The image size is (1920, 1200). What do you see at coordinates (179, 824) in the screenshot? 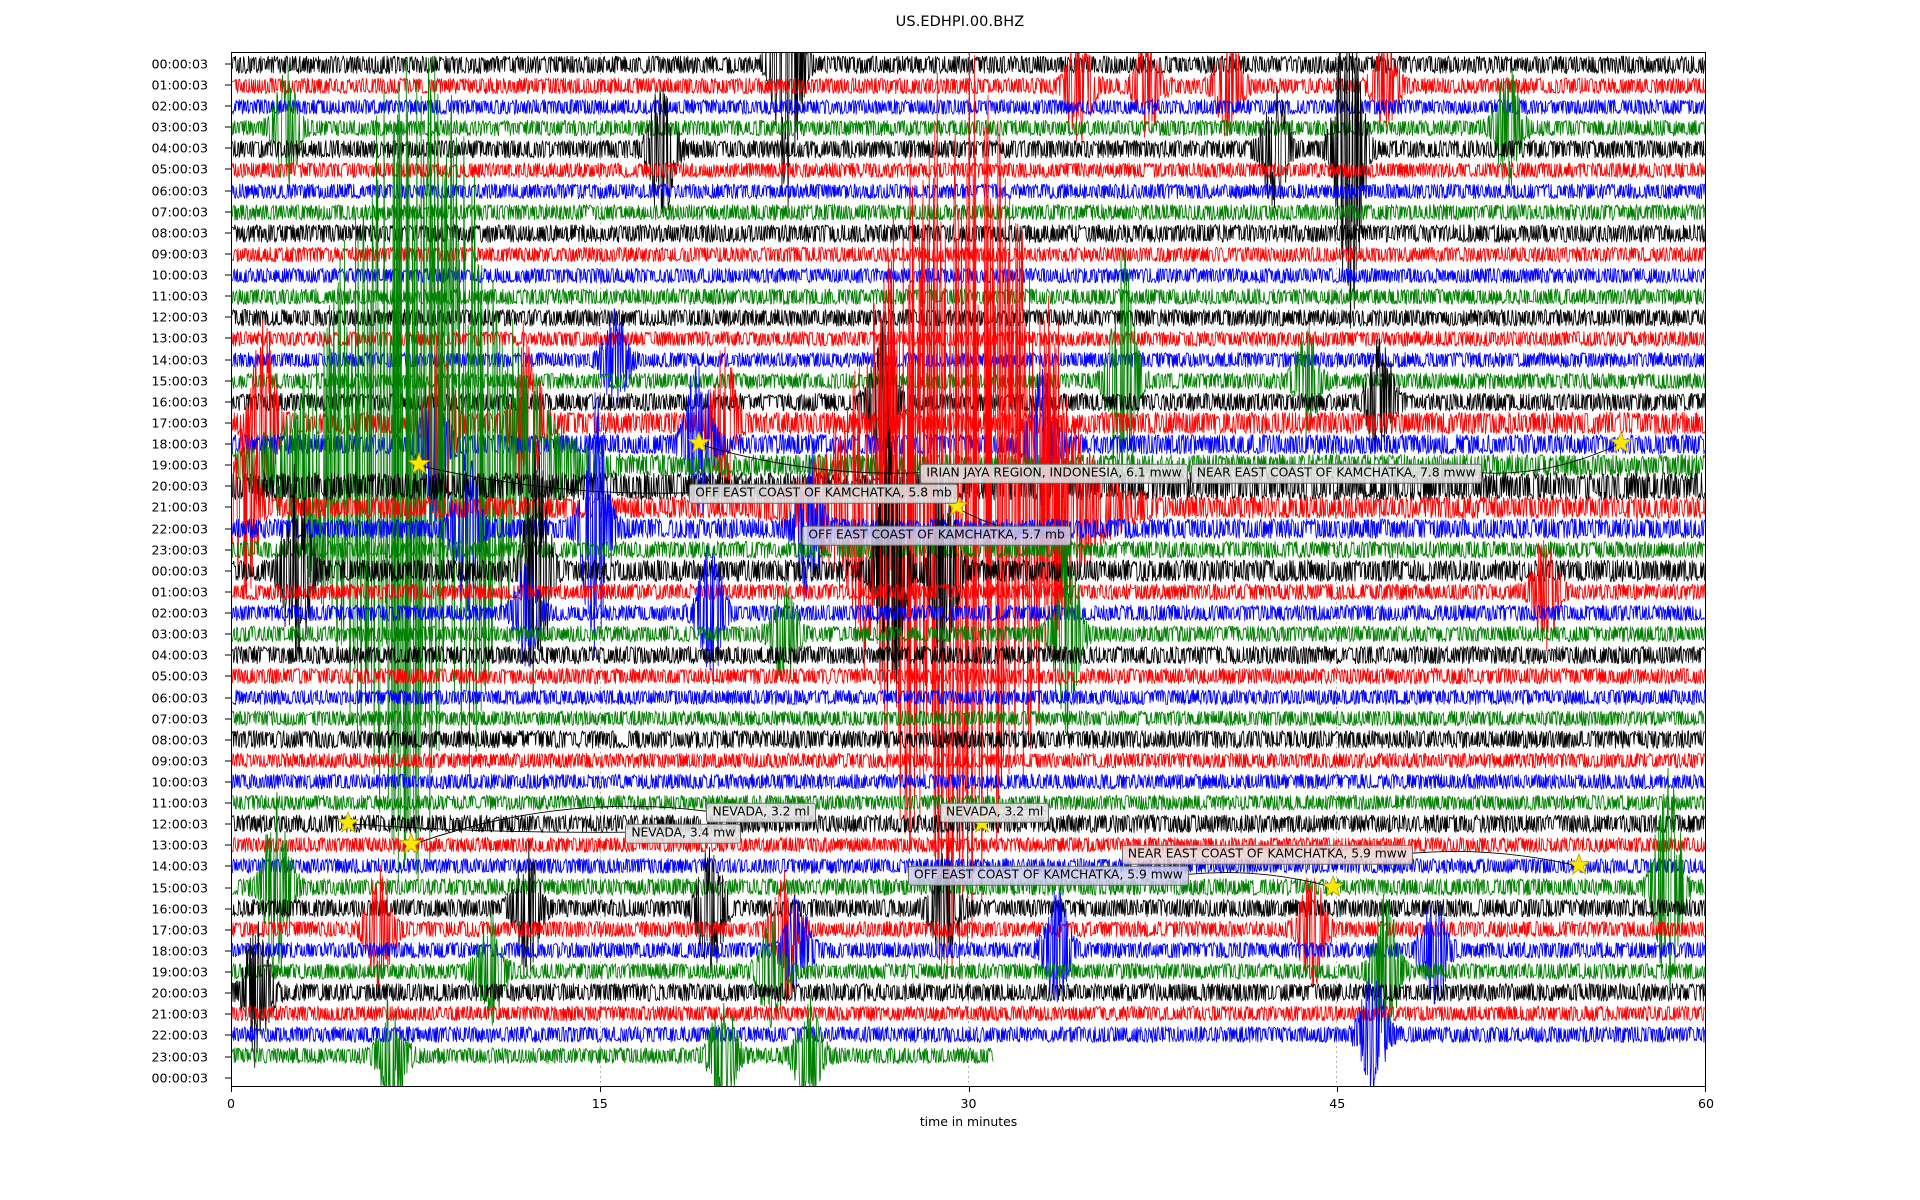
I see `y-tick-label: 12:00:03` at bounding box center [179, 824].